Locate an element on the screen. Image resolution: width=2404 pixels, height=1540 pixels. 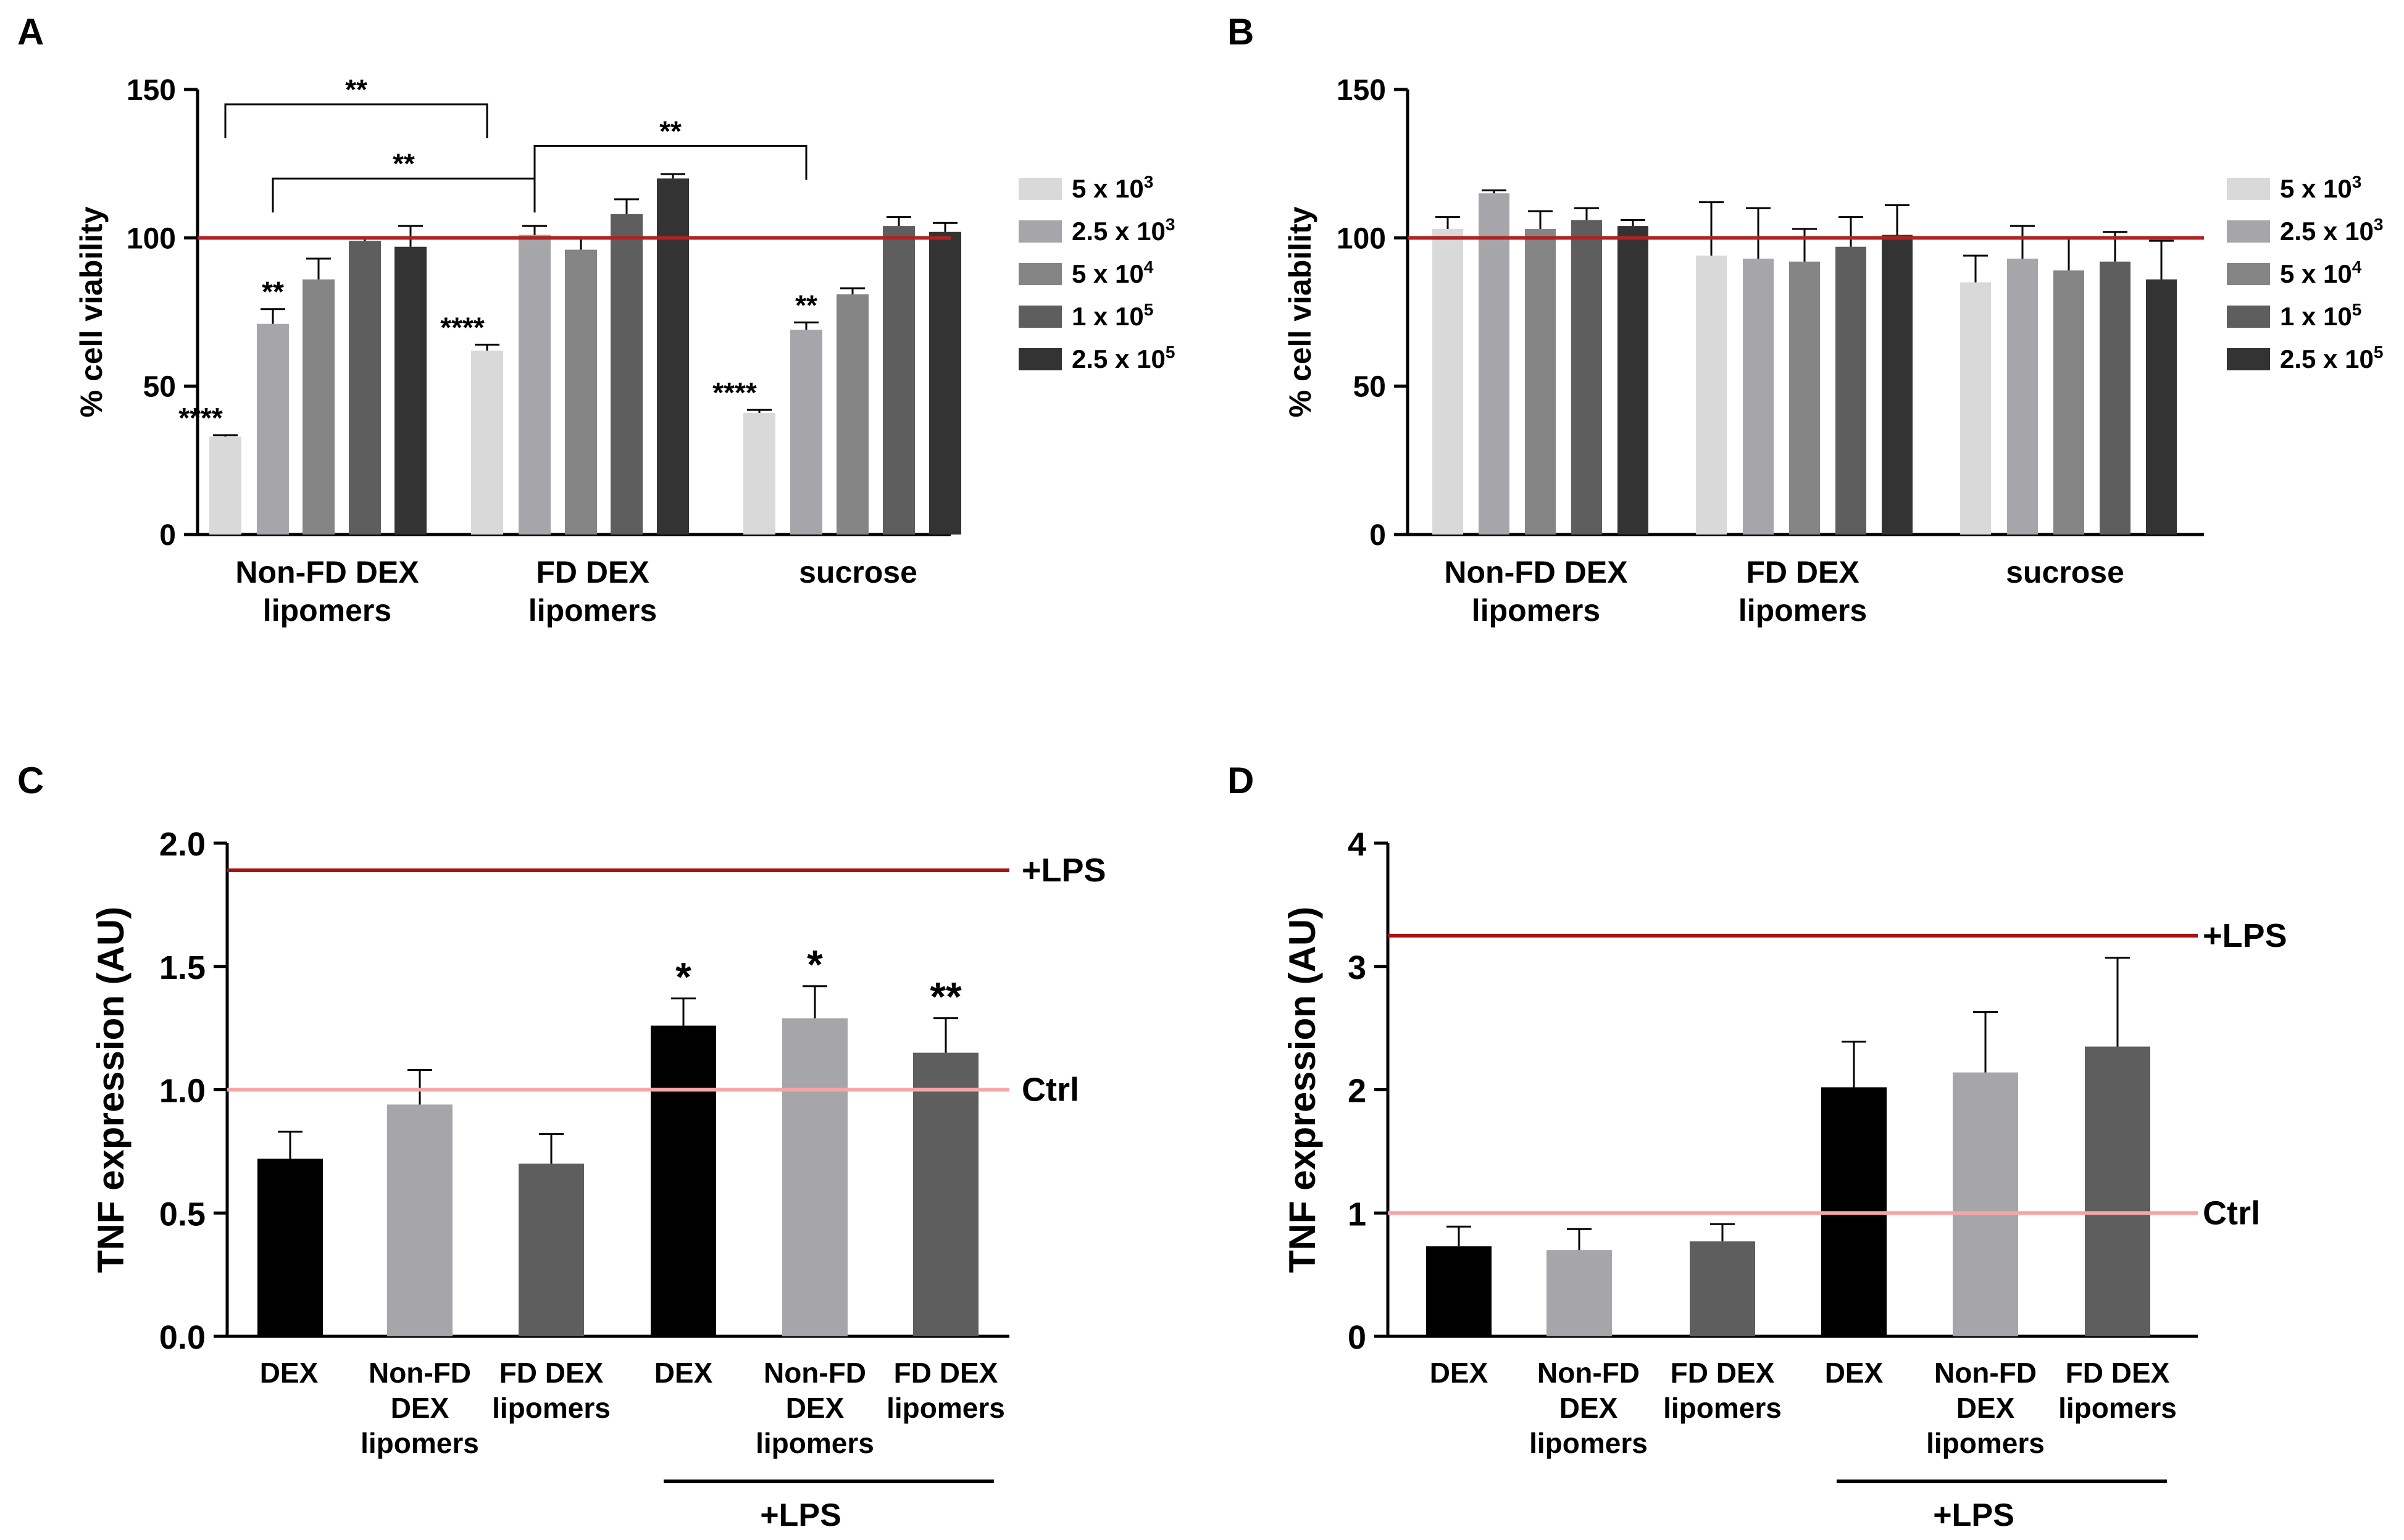
panel-a-legend-label: 2.5 x 10³ is located at coordinates (1123, 230).